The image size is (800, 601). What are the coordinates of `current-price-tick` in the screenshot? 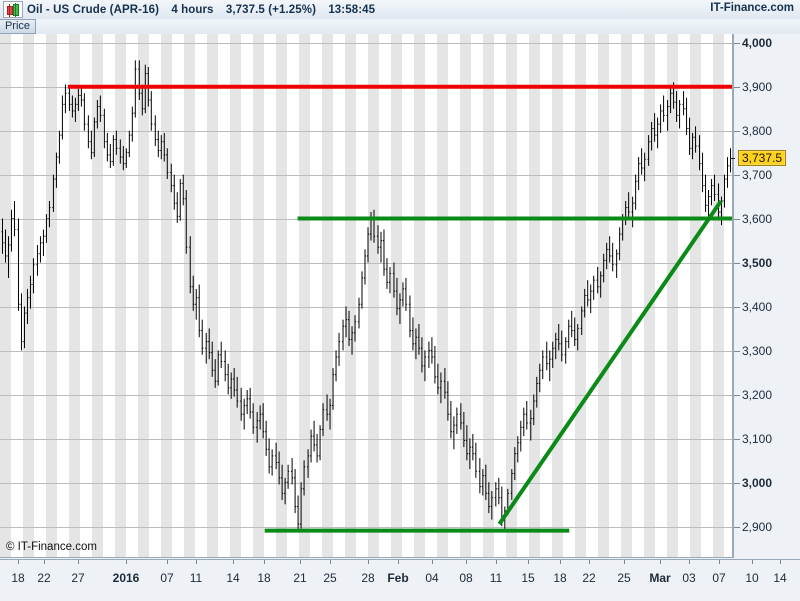 It's located at (732, 159).